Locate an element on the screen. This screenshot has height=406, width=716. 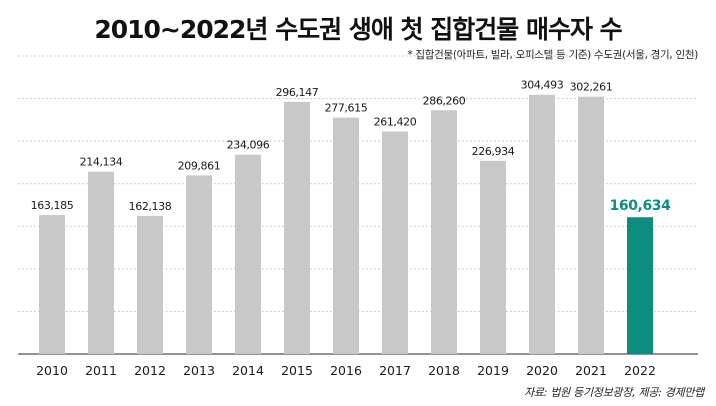
source-note: 자료: 법원 등기정보광장, 제공: 경제만랩 is located at coordinates (614, 392).